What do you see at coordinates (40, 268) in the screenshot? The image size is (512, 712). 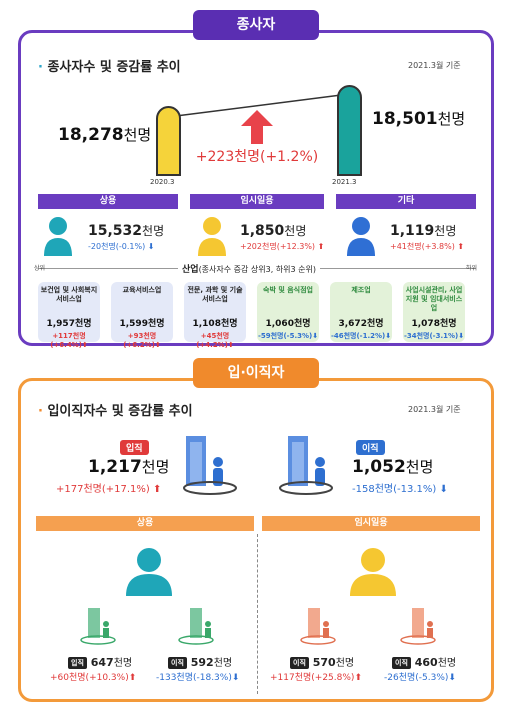 I see `rank-top-label: 상위` at bounding box center [40, 268].